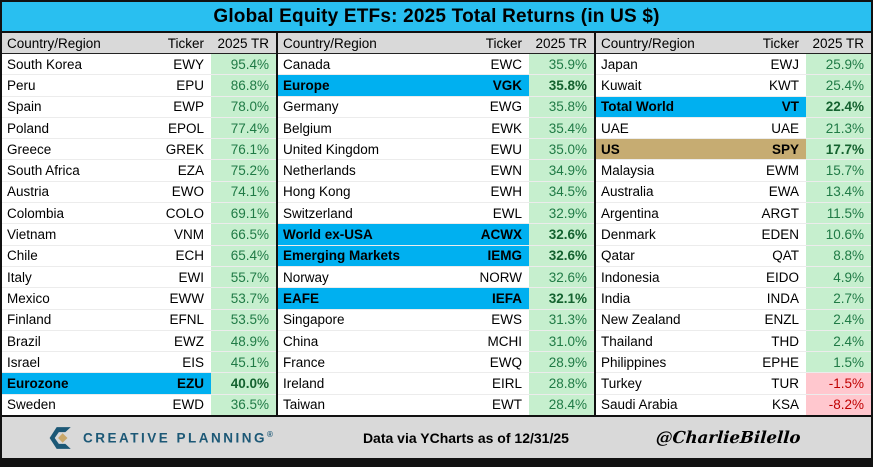 Image resolution: width=873 pixels, height=467 pixels. Describe the element at coordinates (187, 192) in the screenshot. I see `ticker-cell: EWO` at that location.